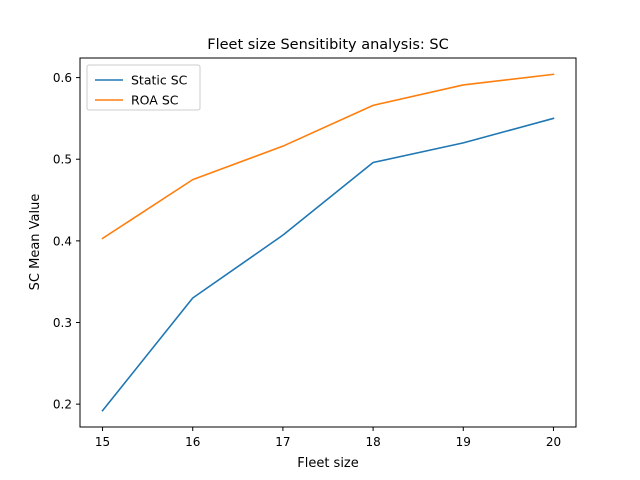 The height and width of the screenshot is (480, 640). What do you see at coordinates (155, 100) in the screenshot?
I see `legend-label-roa-sc: ROA SC` at bounding box center [155, 100].